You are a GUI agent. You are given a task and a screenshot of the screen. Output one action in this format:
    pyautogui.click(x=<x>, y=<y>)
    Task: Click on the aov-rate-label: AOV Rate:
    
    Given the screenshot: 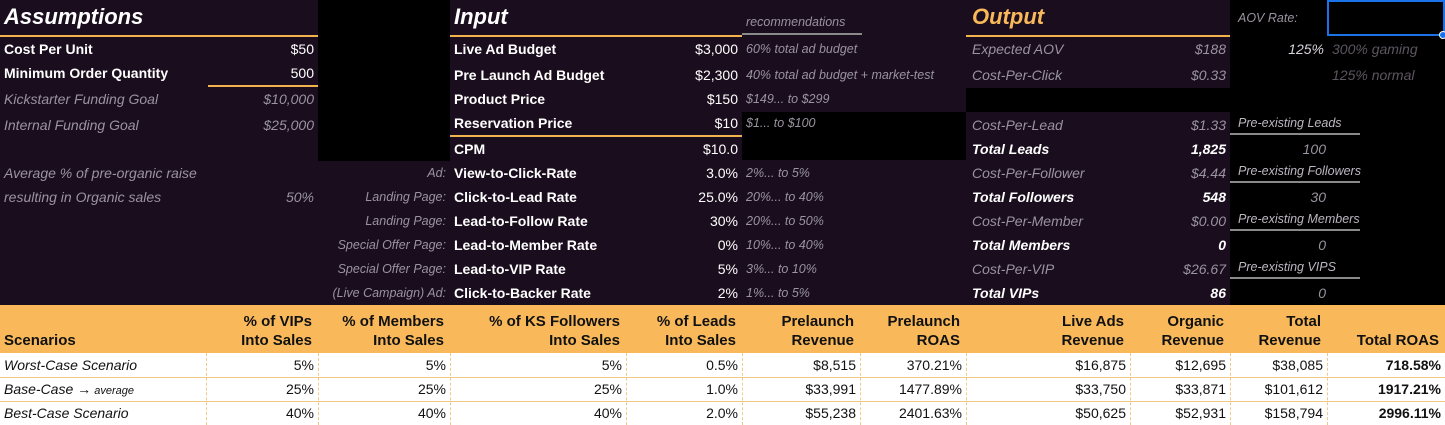 What is the action you would take?
    pyautogui.click(x=1268, y=18)
    